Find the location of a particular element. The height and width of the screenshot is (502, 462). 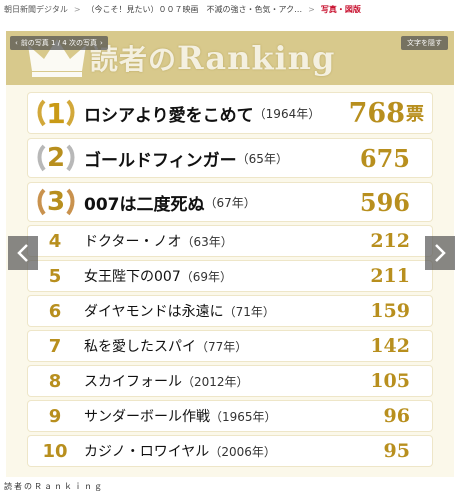

vote-number: 105 is located at coordinates (390, 381).